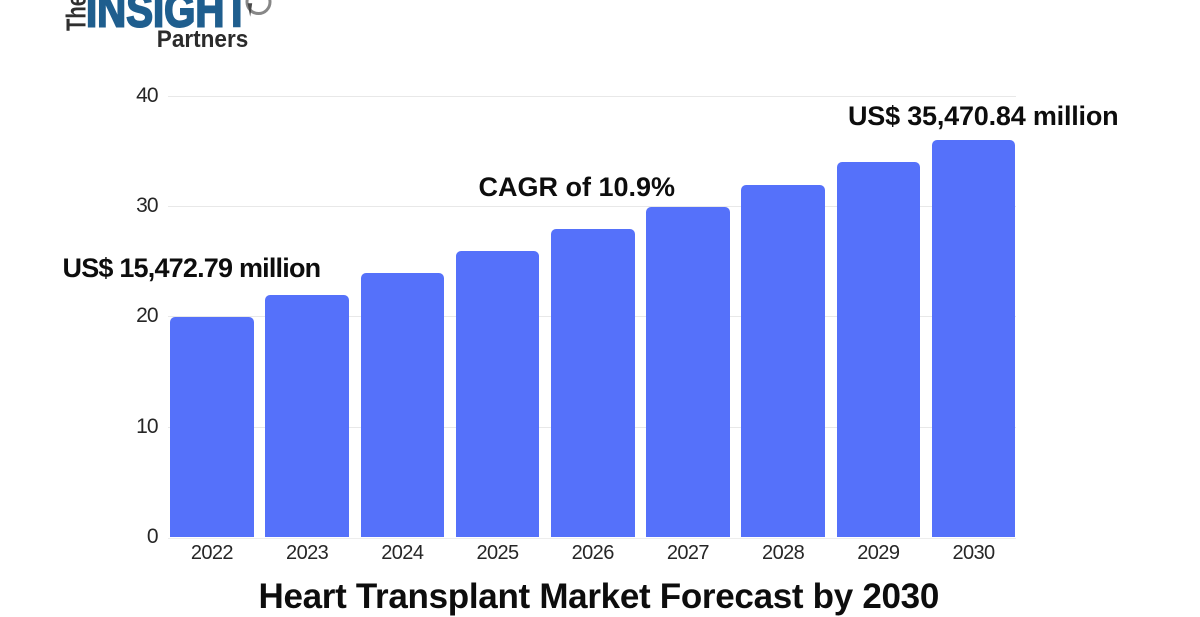  What do you see at coordinates (75, 15) in the screenshot?
I see `svg-text: The` at bounding box center [75, 15].